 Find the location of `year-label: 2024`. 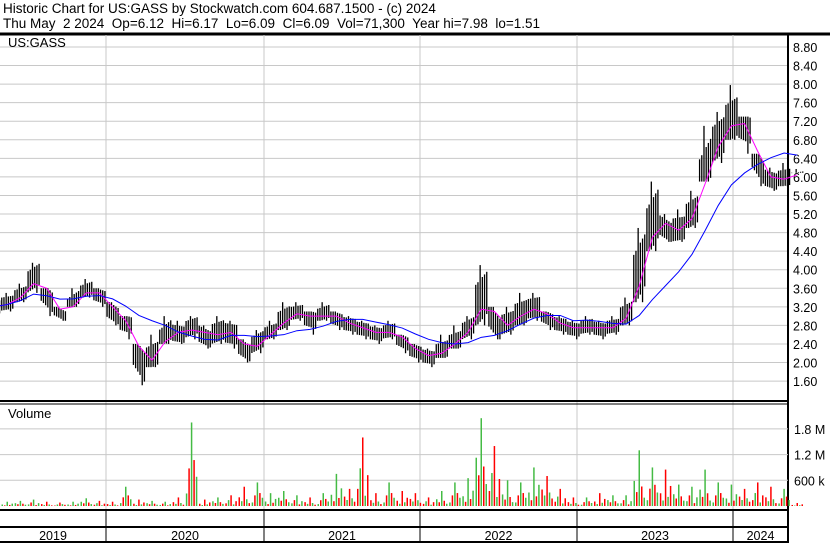

year-label: 2024 is located at coordinates (761, 536).